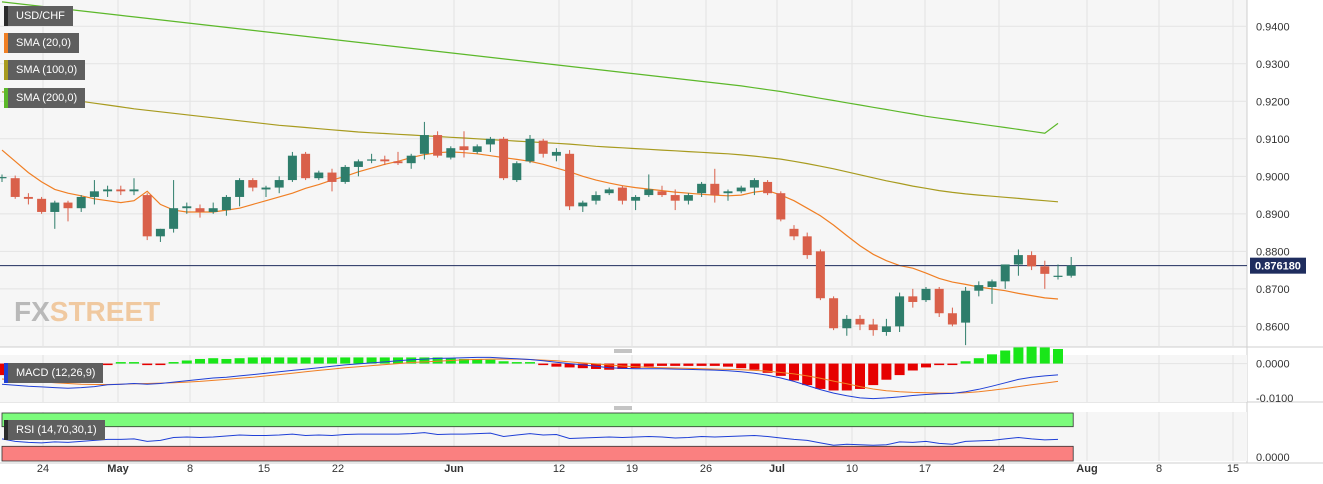  I want to click on fxstreet-watermark: FXSTREET, so click(87, 312).